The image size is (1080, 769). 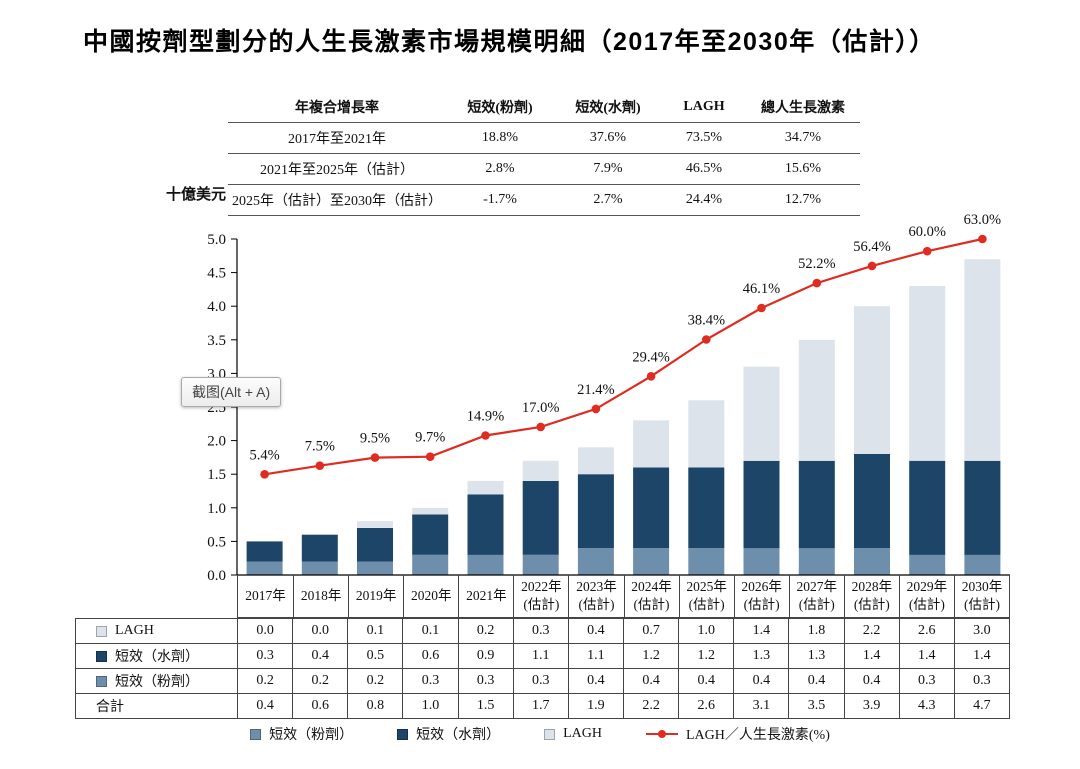 I want to click on year-axis-label: 2026年 (估計), so click(x=761, y=596).